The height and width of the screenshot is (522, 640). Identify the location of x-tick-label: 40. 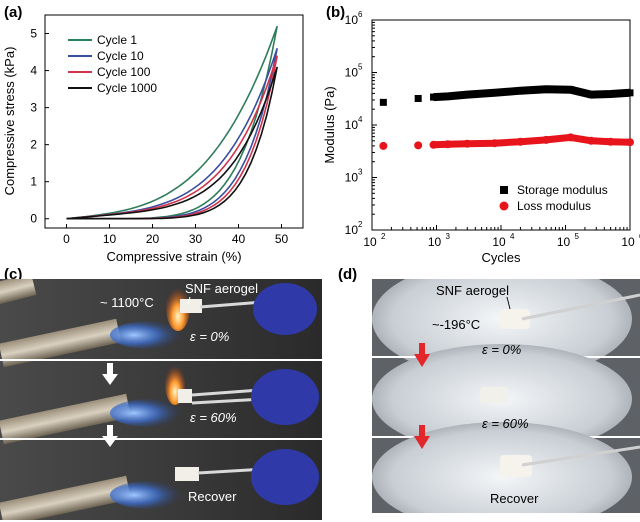
(239, 239).